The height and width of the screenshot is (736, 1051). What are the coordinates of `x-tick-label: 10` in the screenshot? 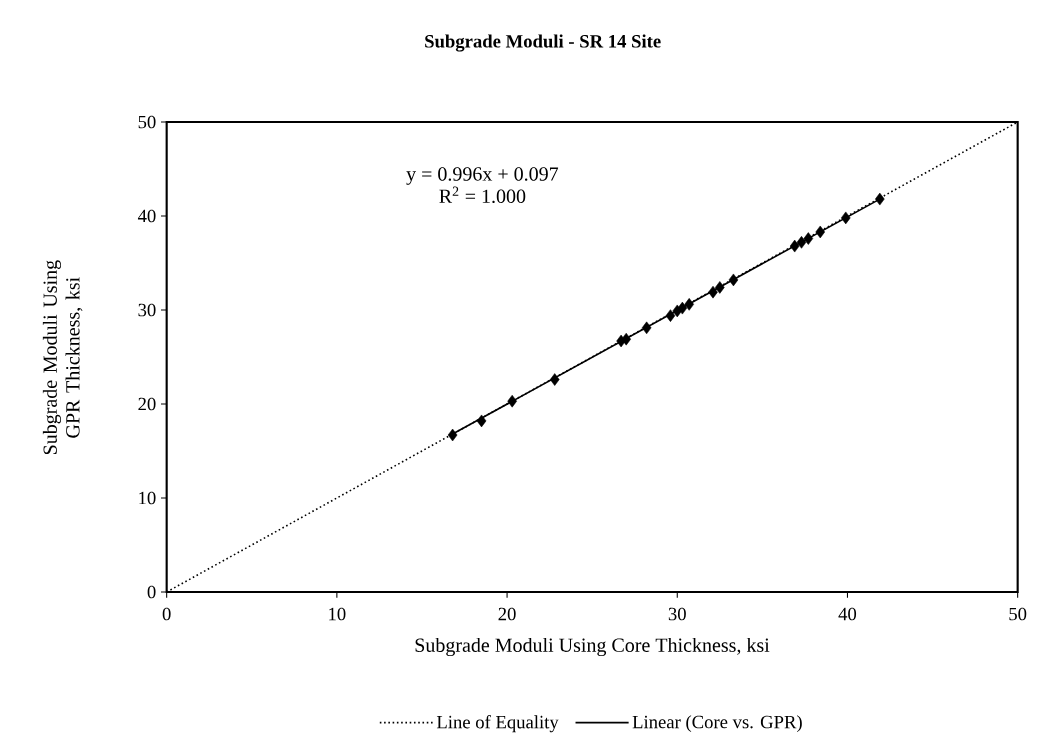 It's located at (337, 614).